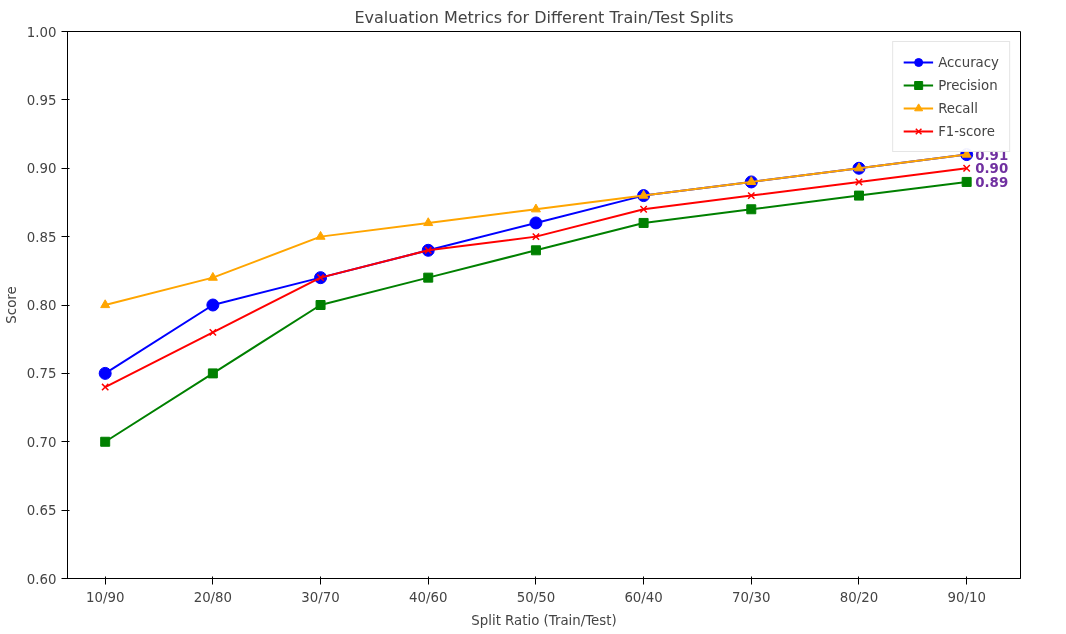  I want to click on y-tick-label: 0.70, so click(41, 442).